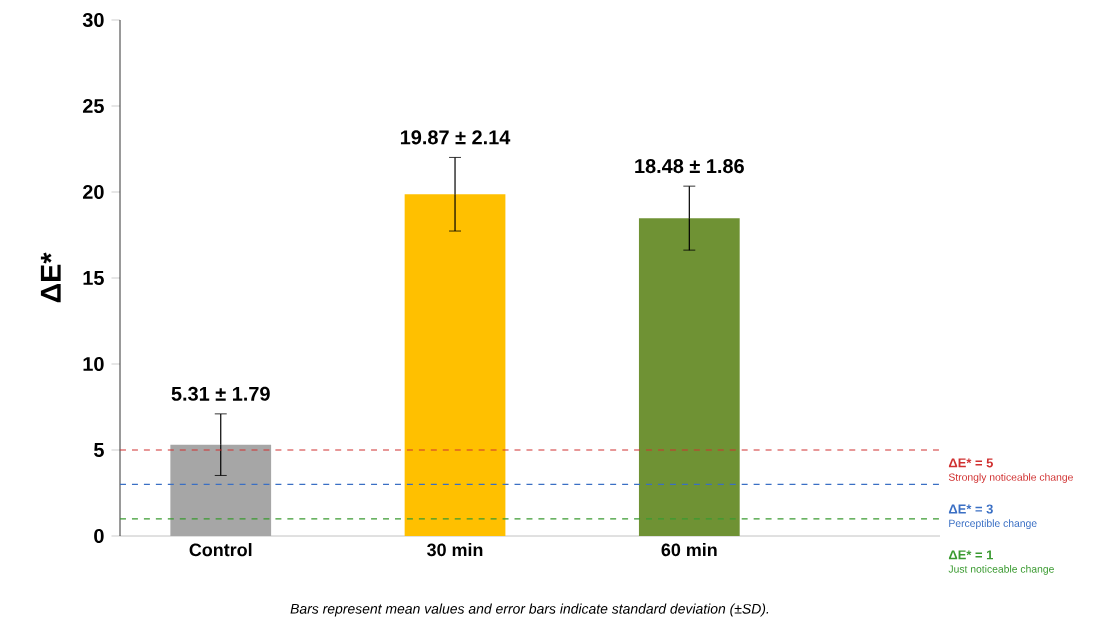 Image resolution: width=1100 pixels, height=628 pixels. I want to click on data-label: 19.87 ± 2.14, so click(455, 137).